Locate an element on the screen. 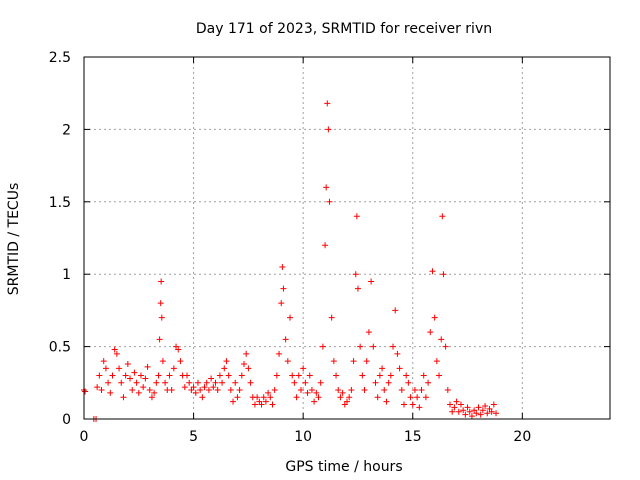  x-tick-label: 5 is located at coordinates (193, 437).